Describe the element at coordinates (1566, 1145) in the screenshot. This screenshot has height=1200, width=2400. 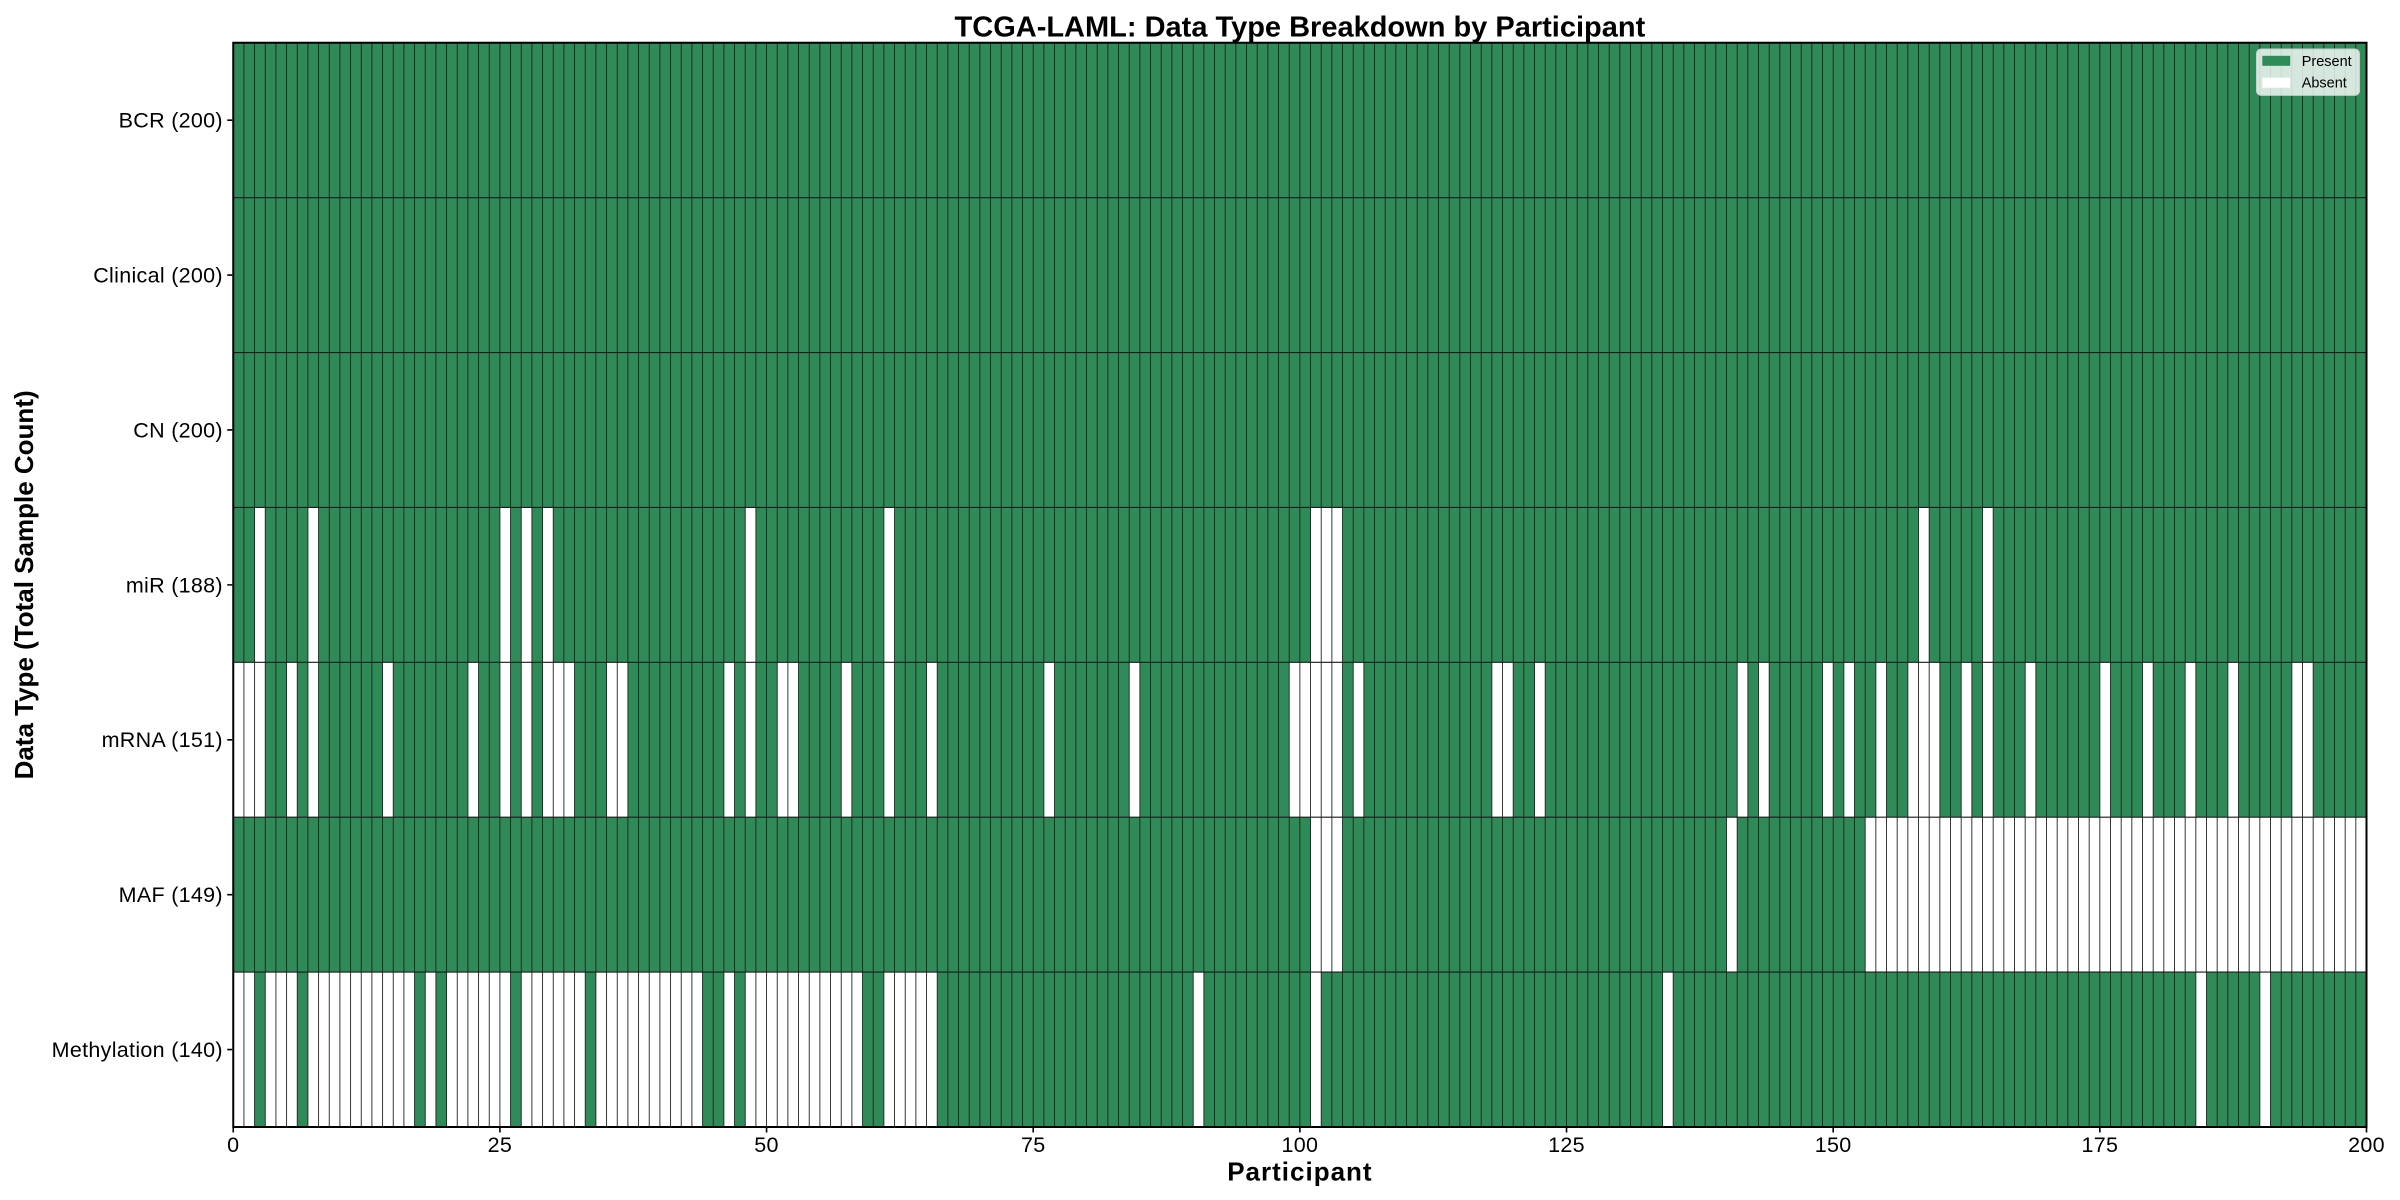
I see `svg-text: 125` at that location.